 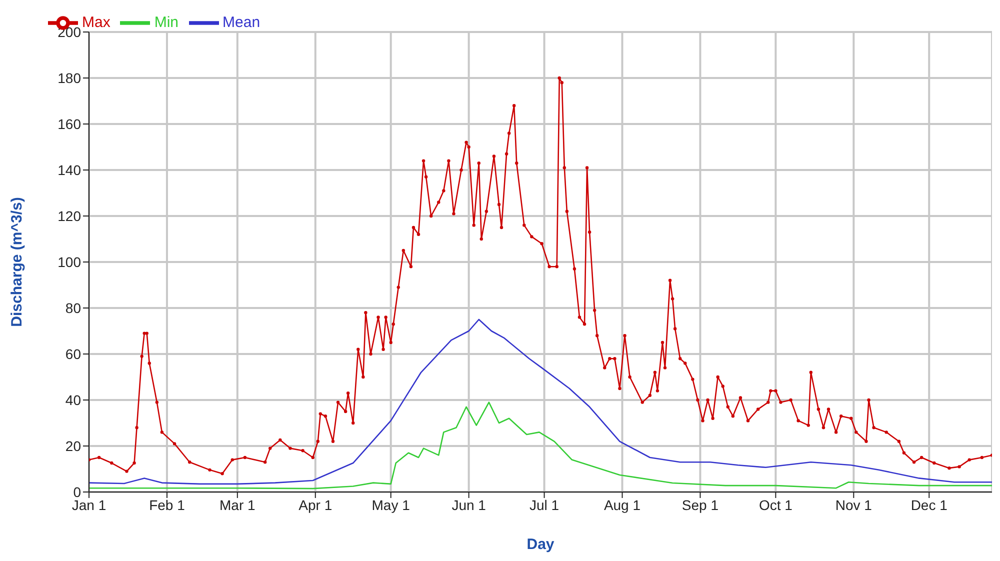 What do you see at coordinates (391, 504) in the screenshot?
I see `x-tick-label: May 1` at bounding box center [391, 504].